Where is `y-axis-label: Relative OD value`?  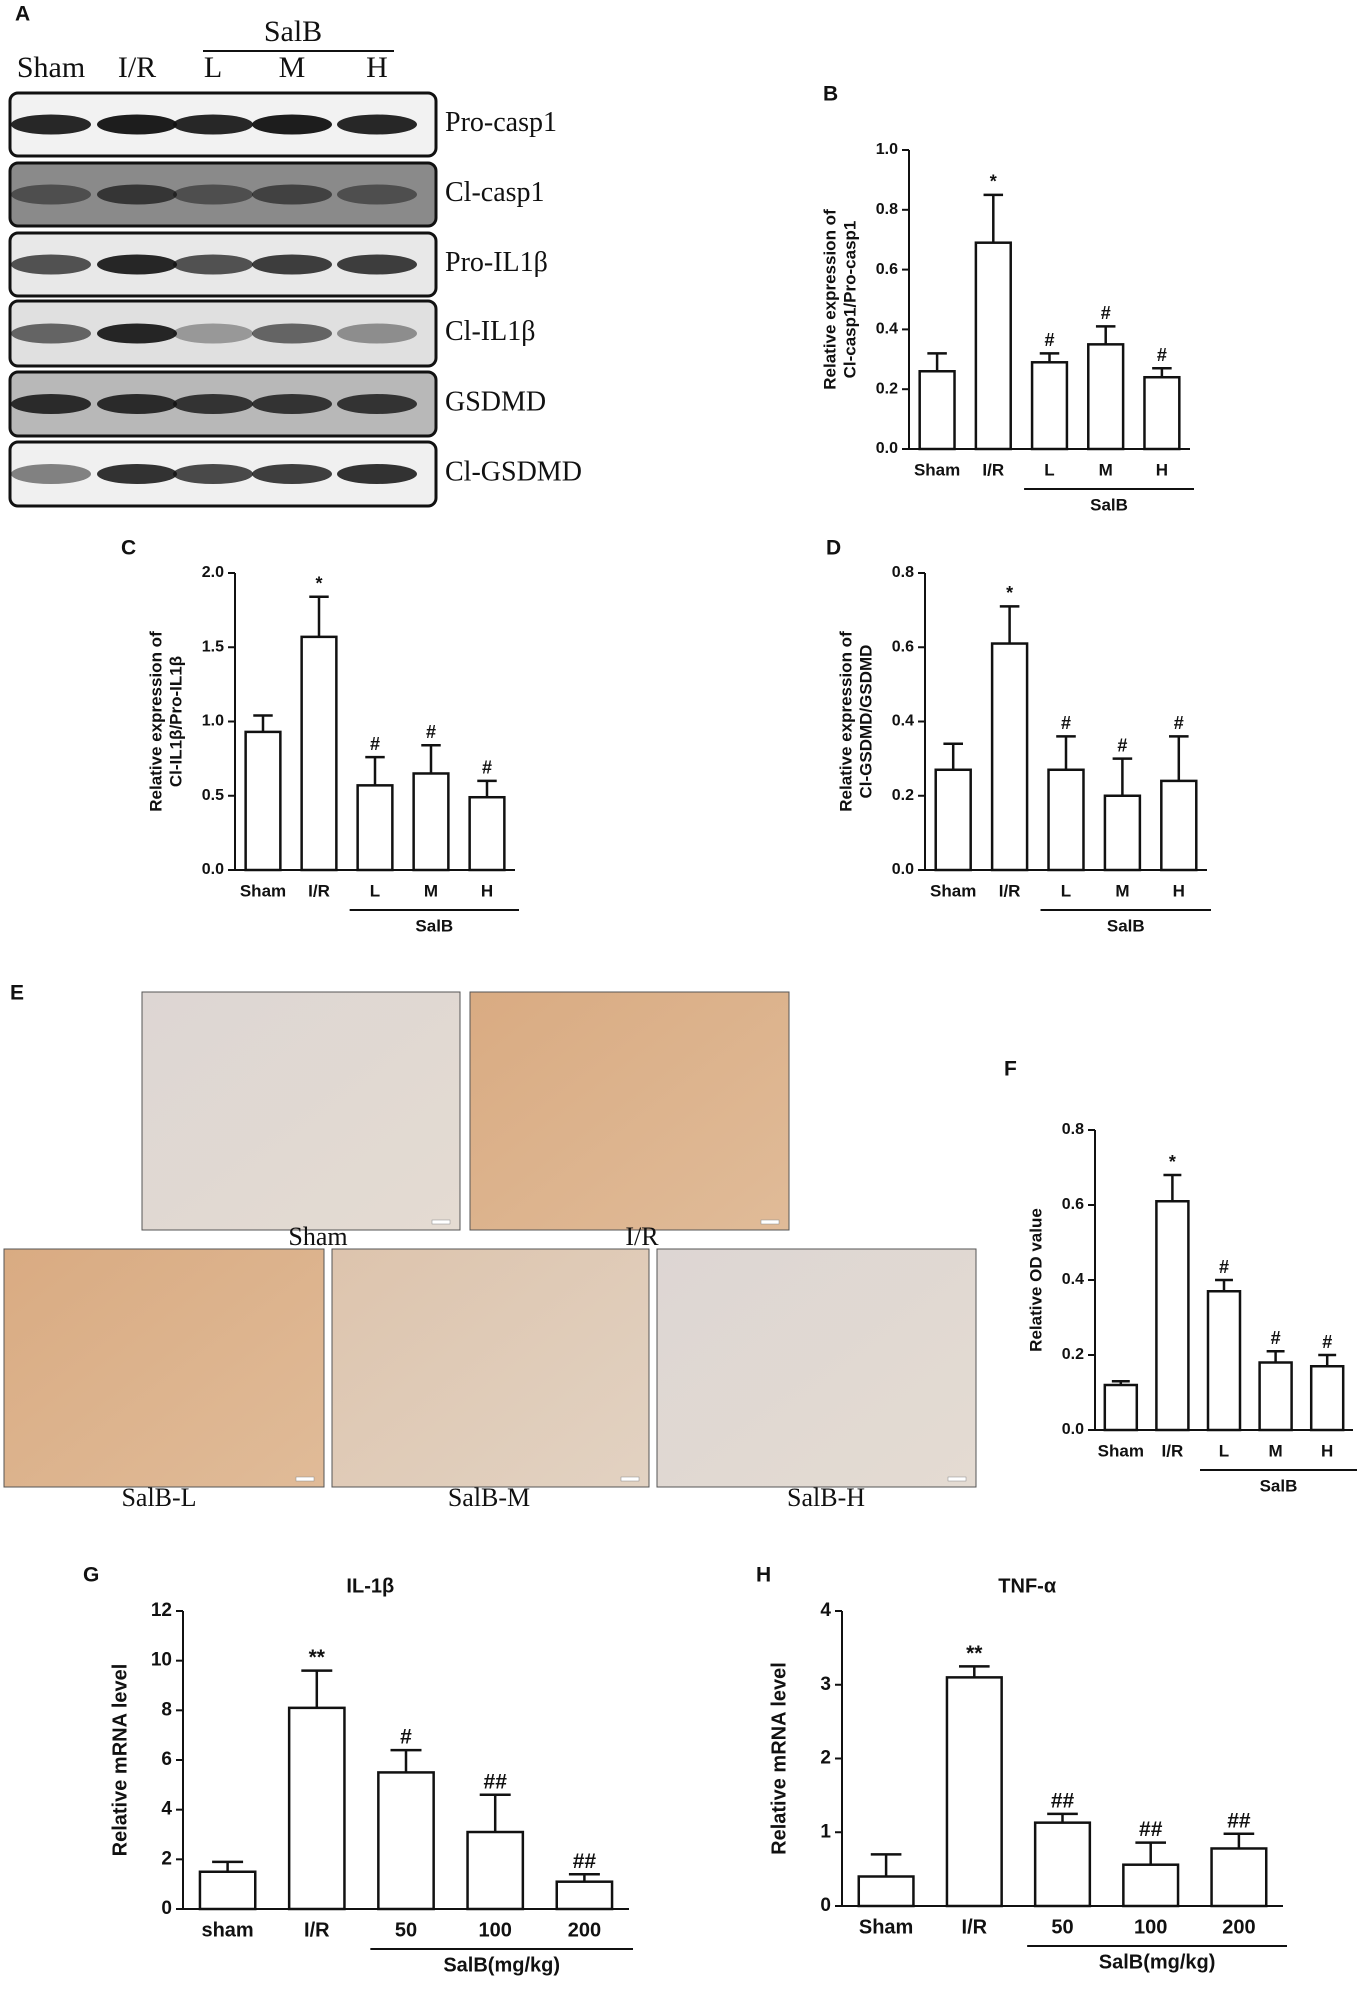
y-axis-label: Relative OD value is located at coordinates (1035, 1280).